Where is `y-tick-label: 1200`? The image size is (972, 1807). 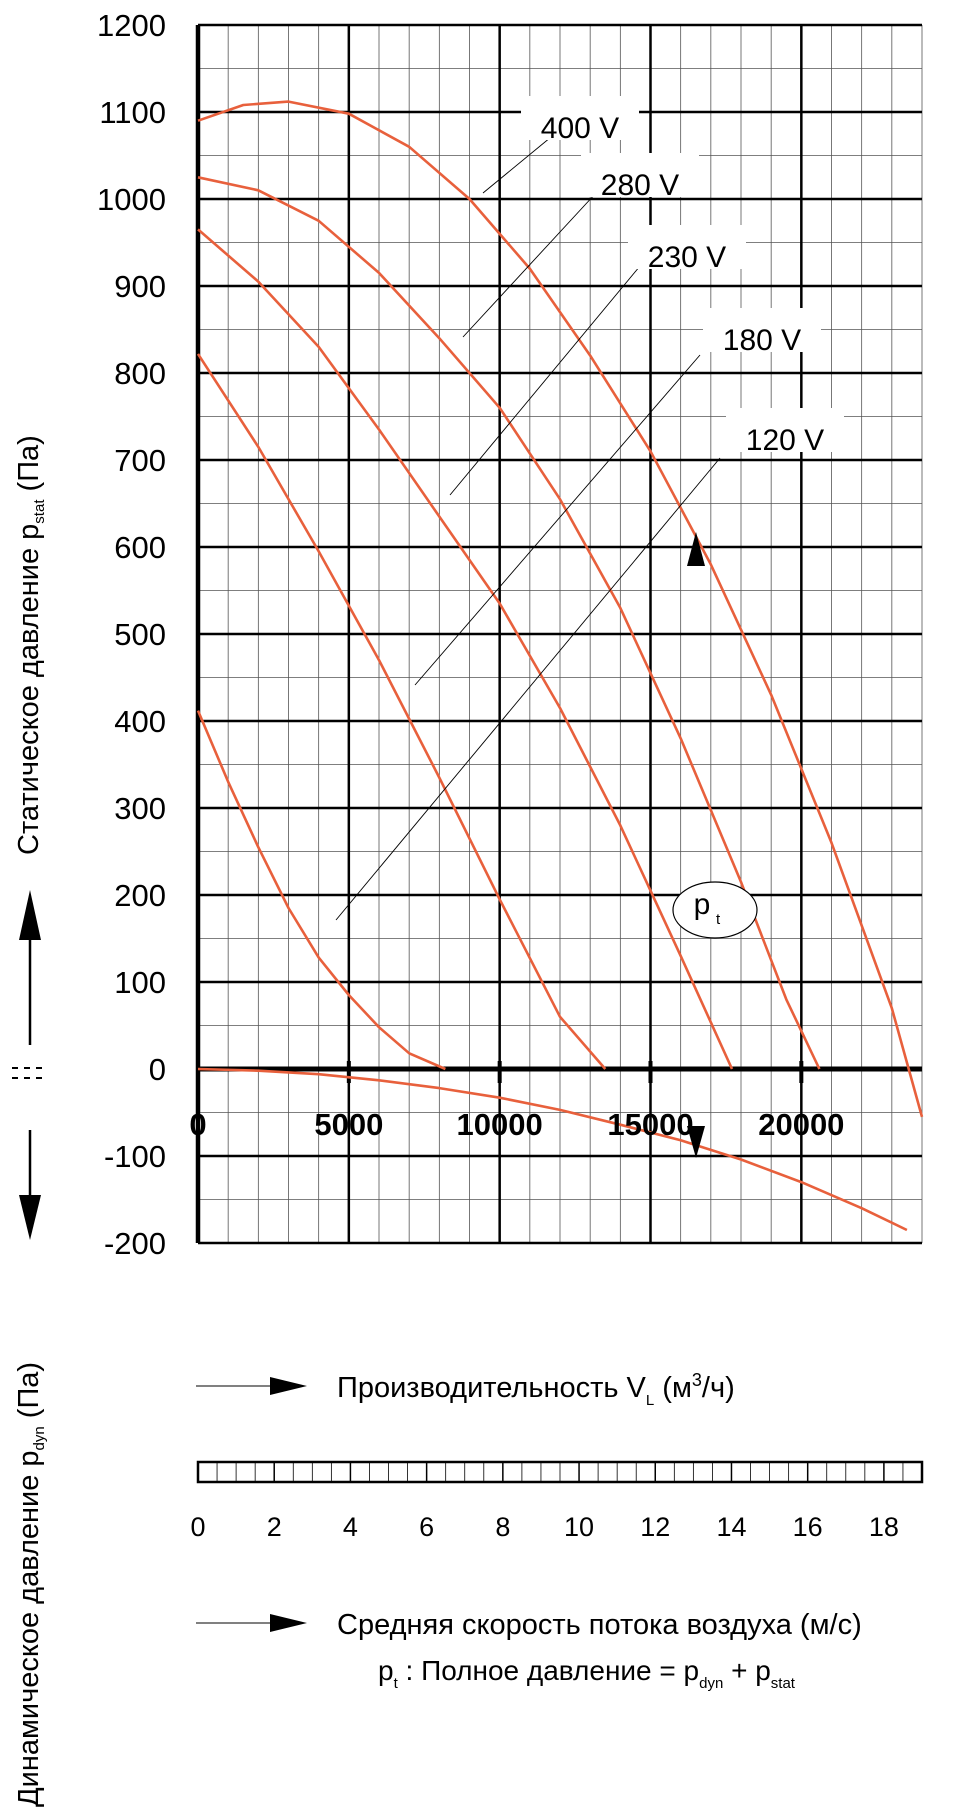
y-tick-label: 1200 is located at coordinates (131, 25).